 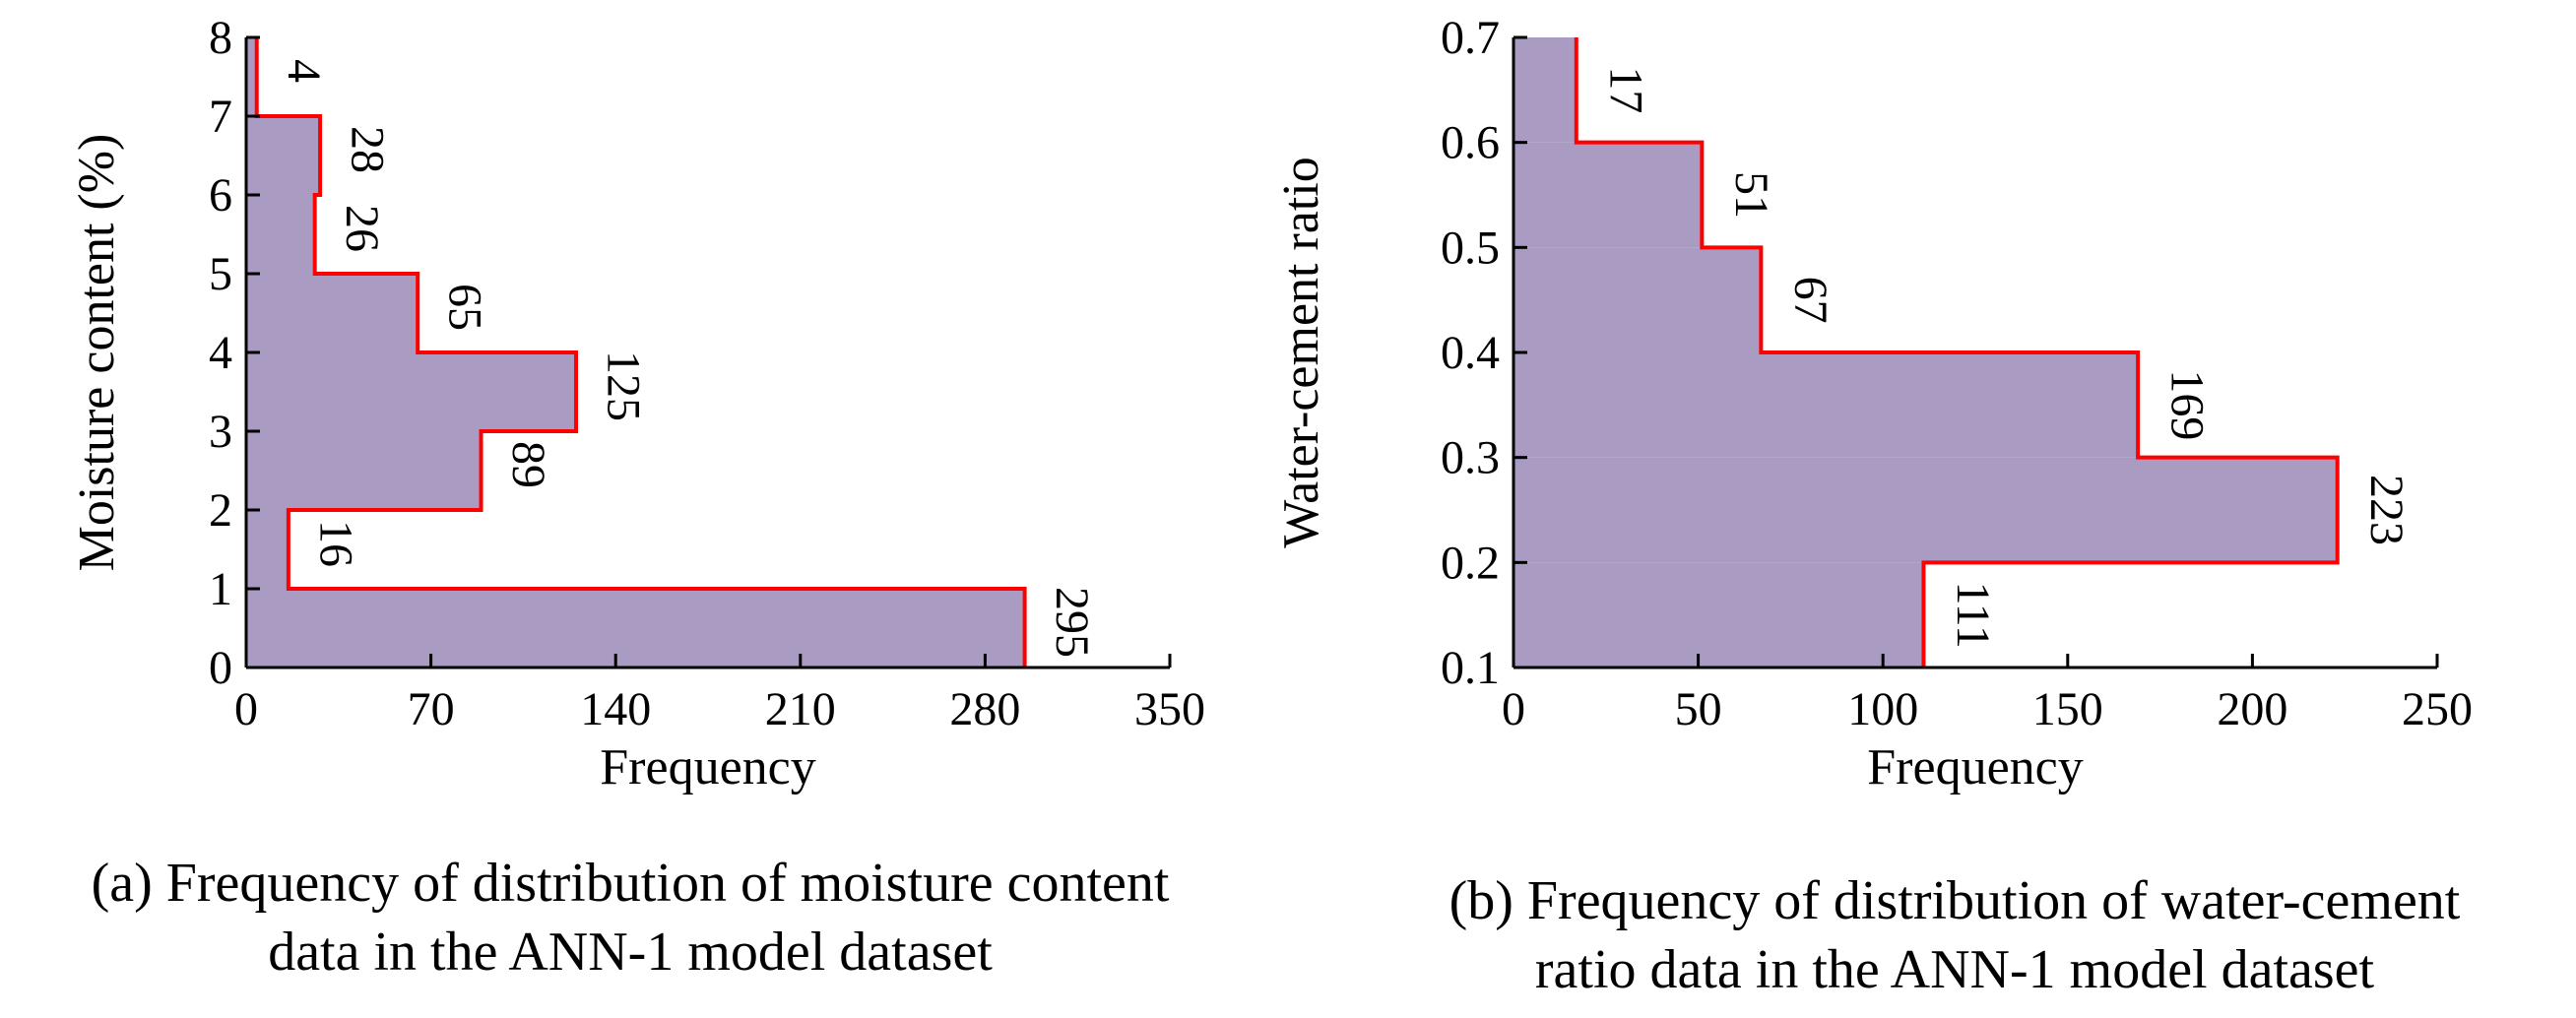 I want to click on y-tick-label: 7, so click(x=220, y=117).